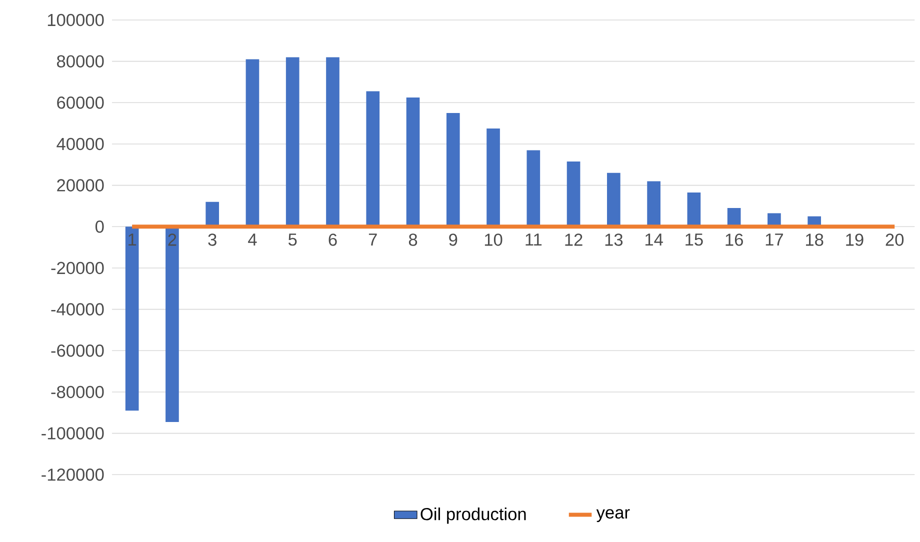 The image size is (920, 542). Describe the element at coordinates (73, 433) in the screenshot. I see `y-tick-label: -100000` at that location.